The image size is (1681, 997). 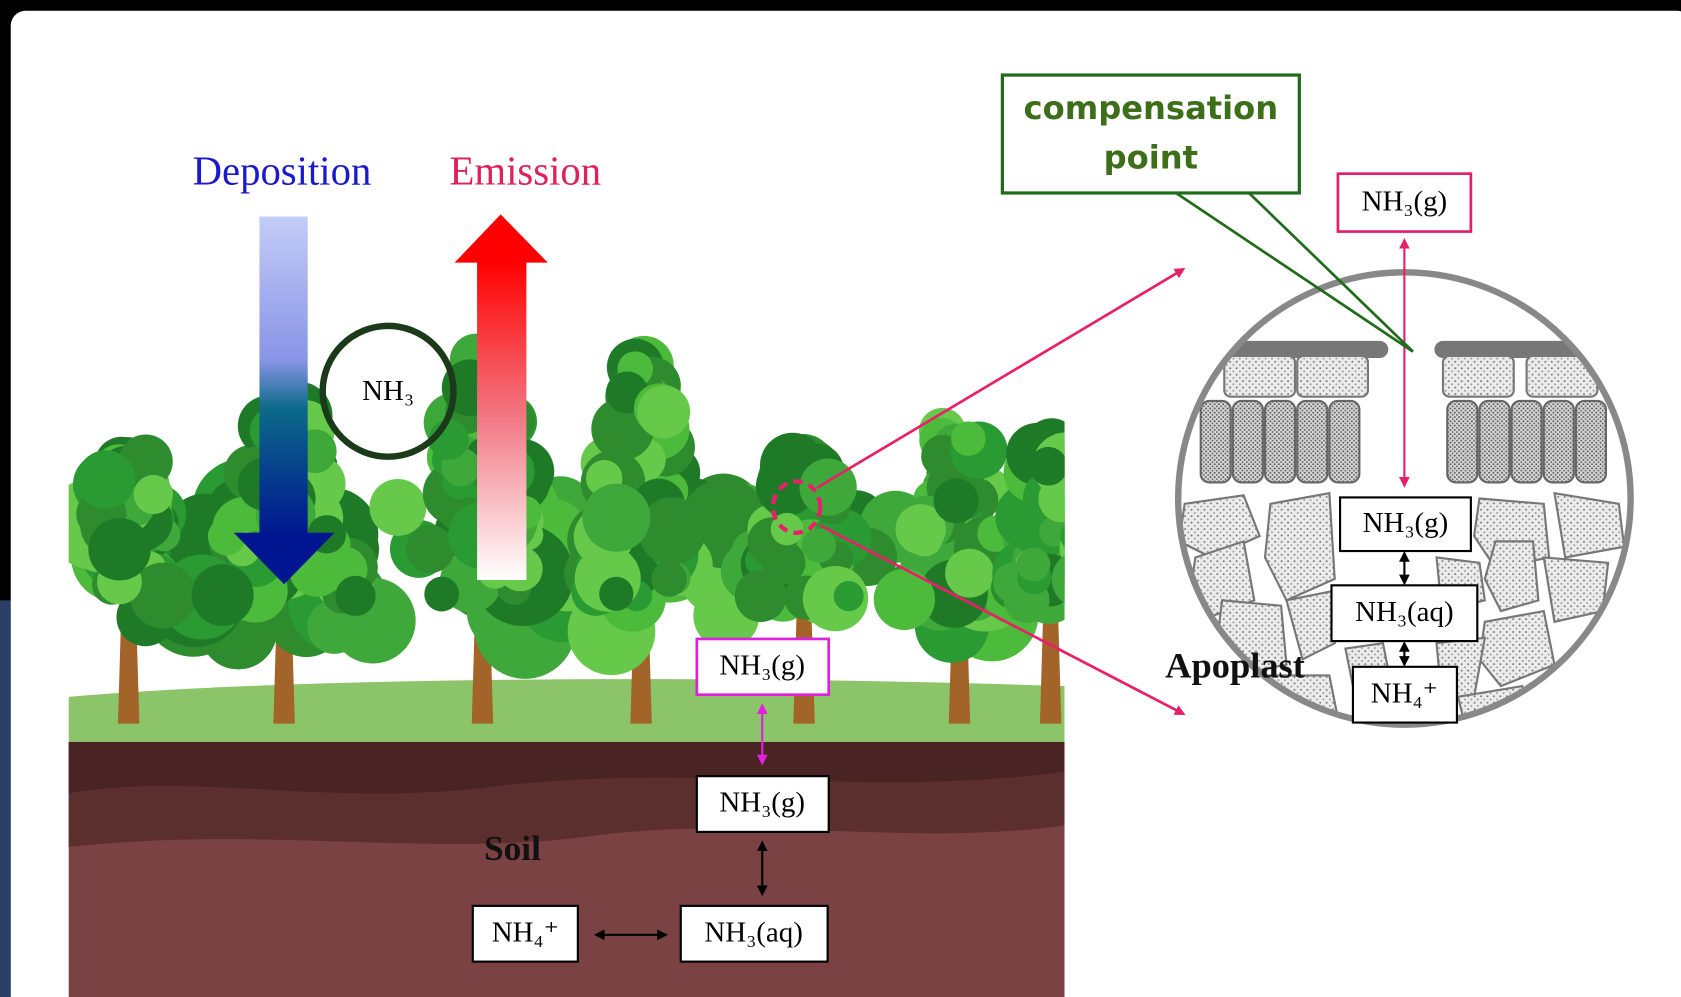 I want to click on emission-shaft, so click(x=502, y=420).